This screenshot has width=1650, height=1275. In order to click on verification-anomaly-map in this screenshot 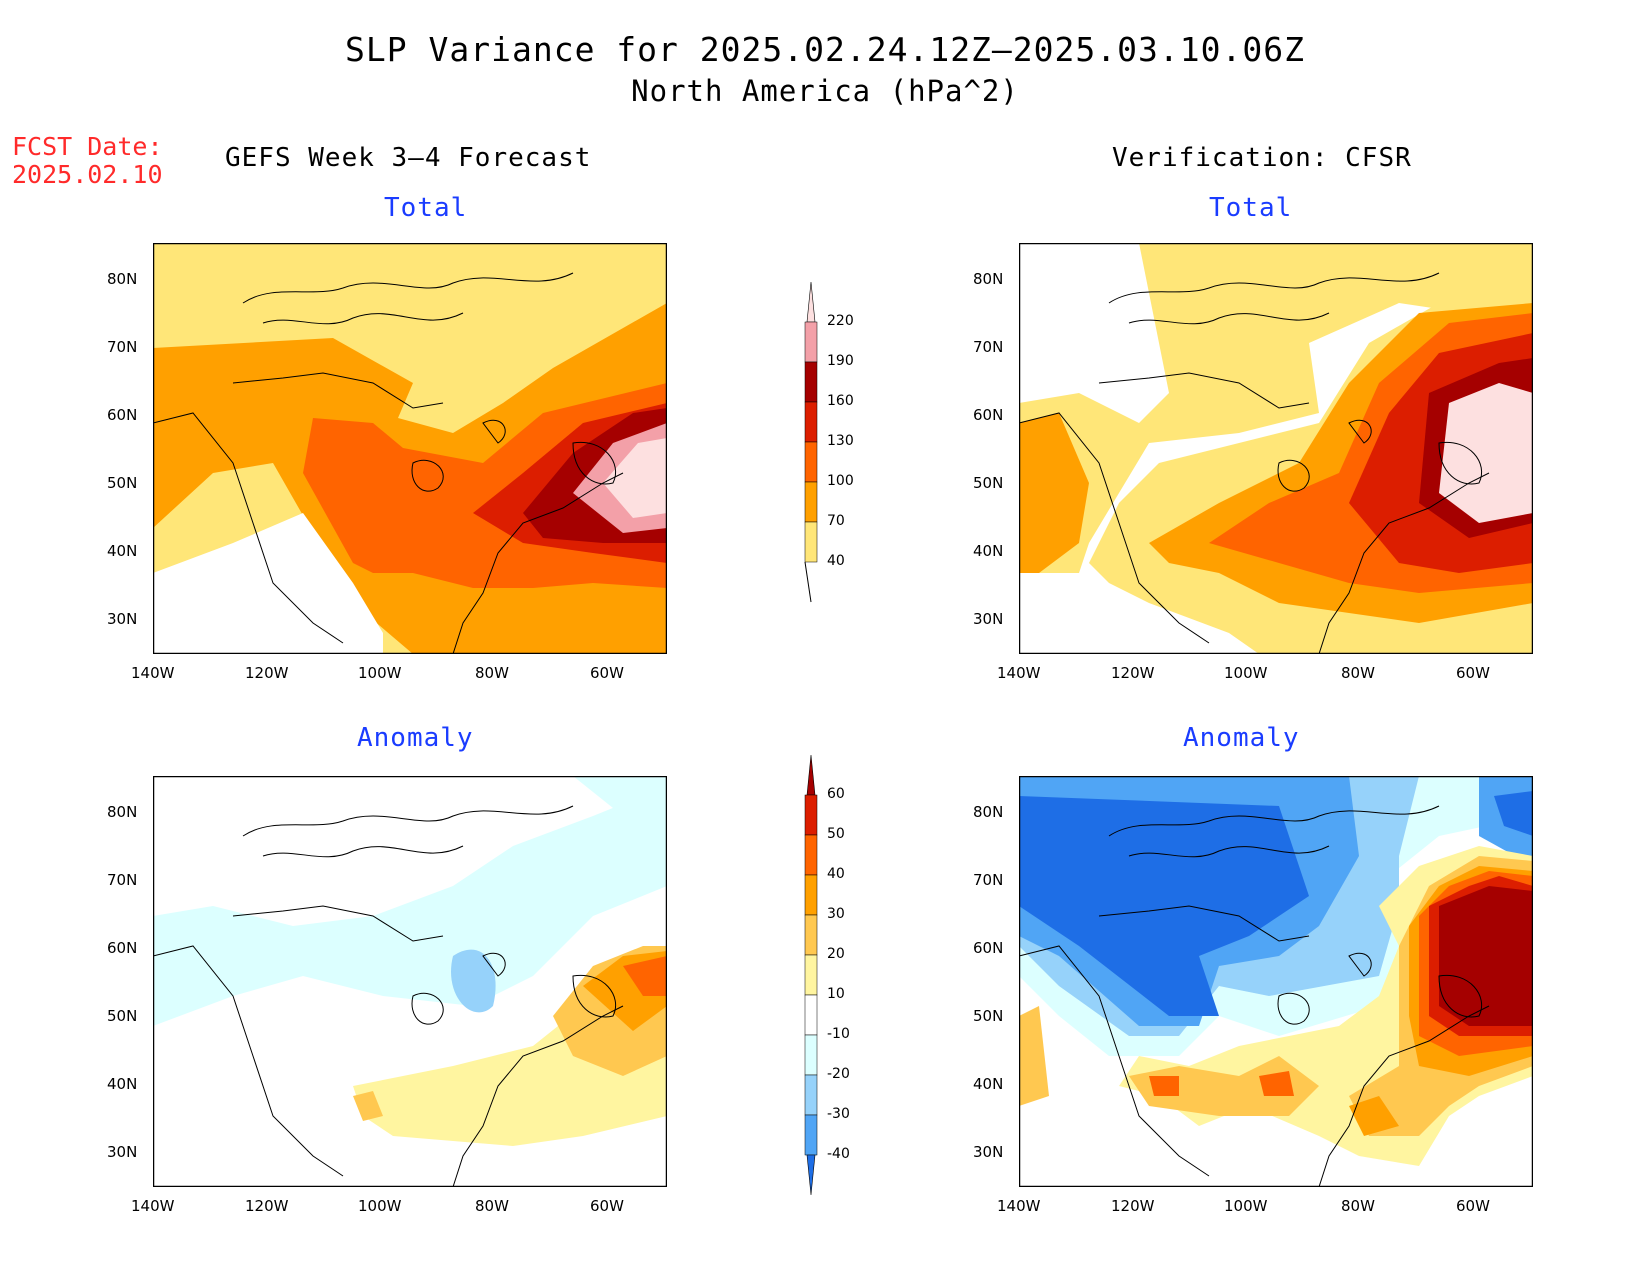, I will do `click(1276, 981)`.